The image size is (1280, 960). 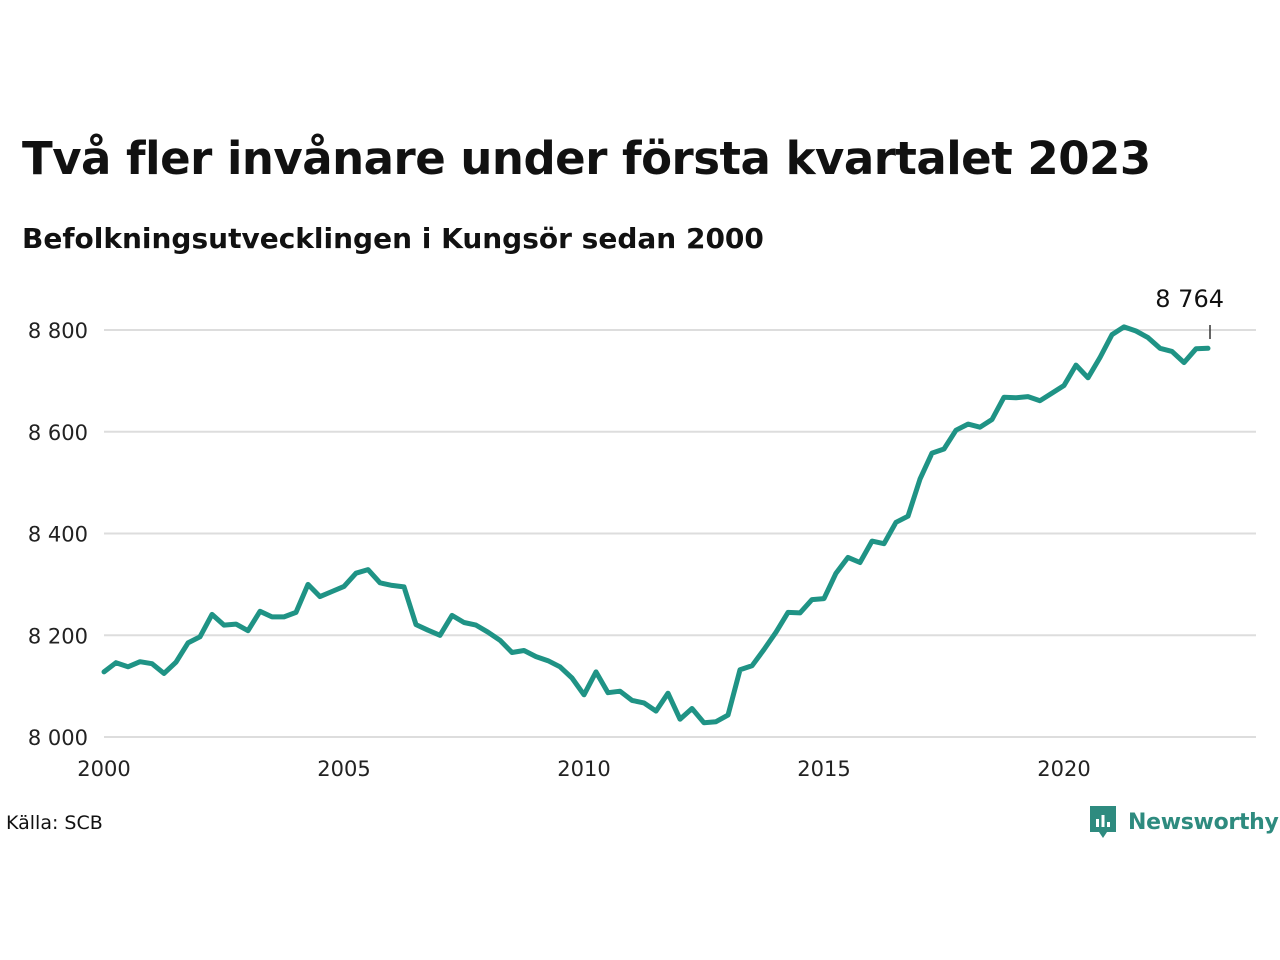 I want to click on newsworthy-logo-icon, so click(x=1103, y=822).